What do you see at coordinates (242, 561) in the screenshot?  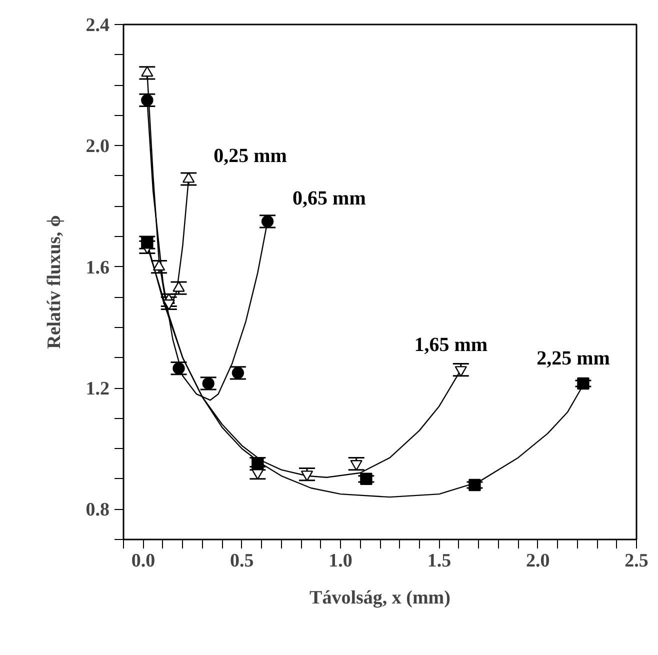 I see `x-tick-label: 0.5` at bounding box center [242, 561].